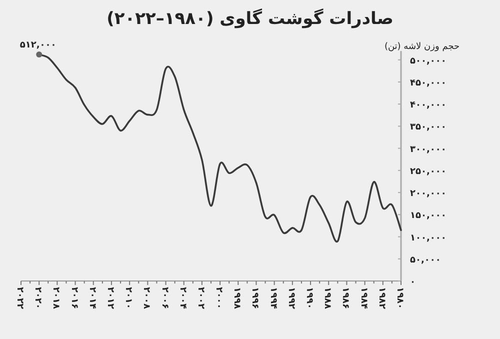 The height and width of the screenshot is (339, 500). Describe the element at coordinates (273, 298) in the screenshot. I see `x-tick-label: ۱۹۹۴` at that location.